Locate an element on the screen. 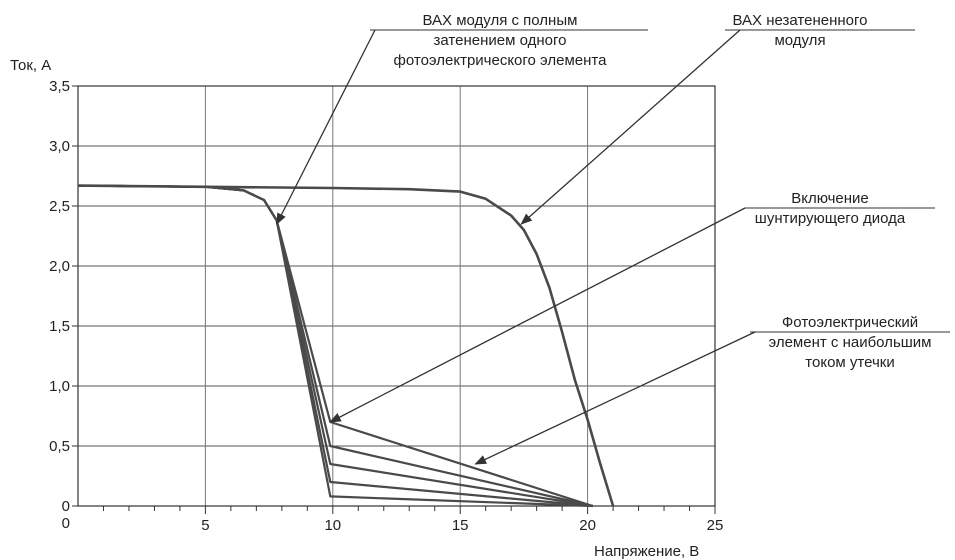  x-axis-label: Напряжение, В is located at coordinates (646, 551).